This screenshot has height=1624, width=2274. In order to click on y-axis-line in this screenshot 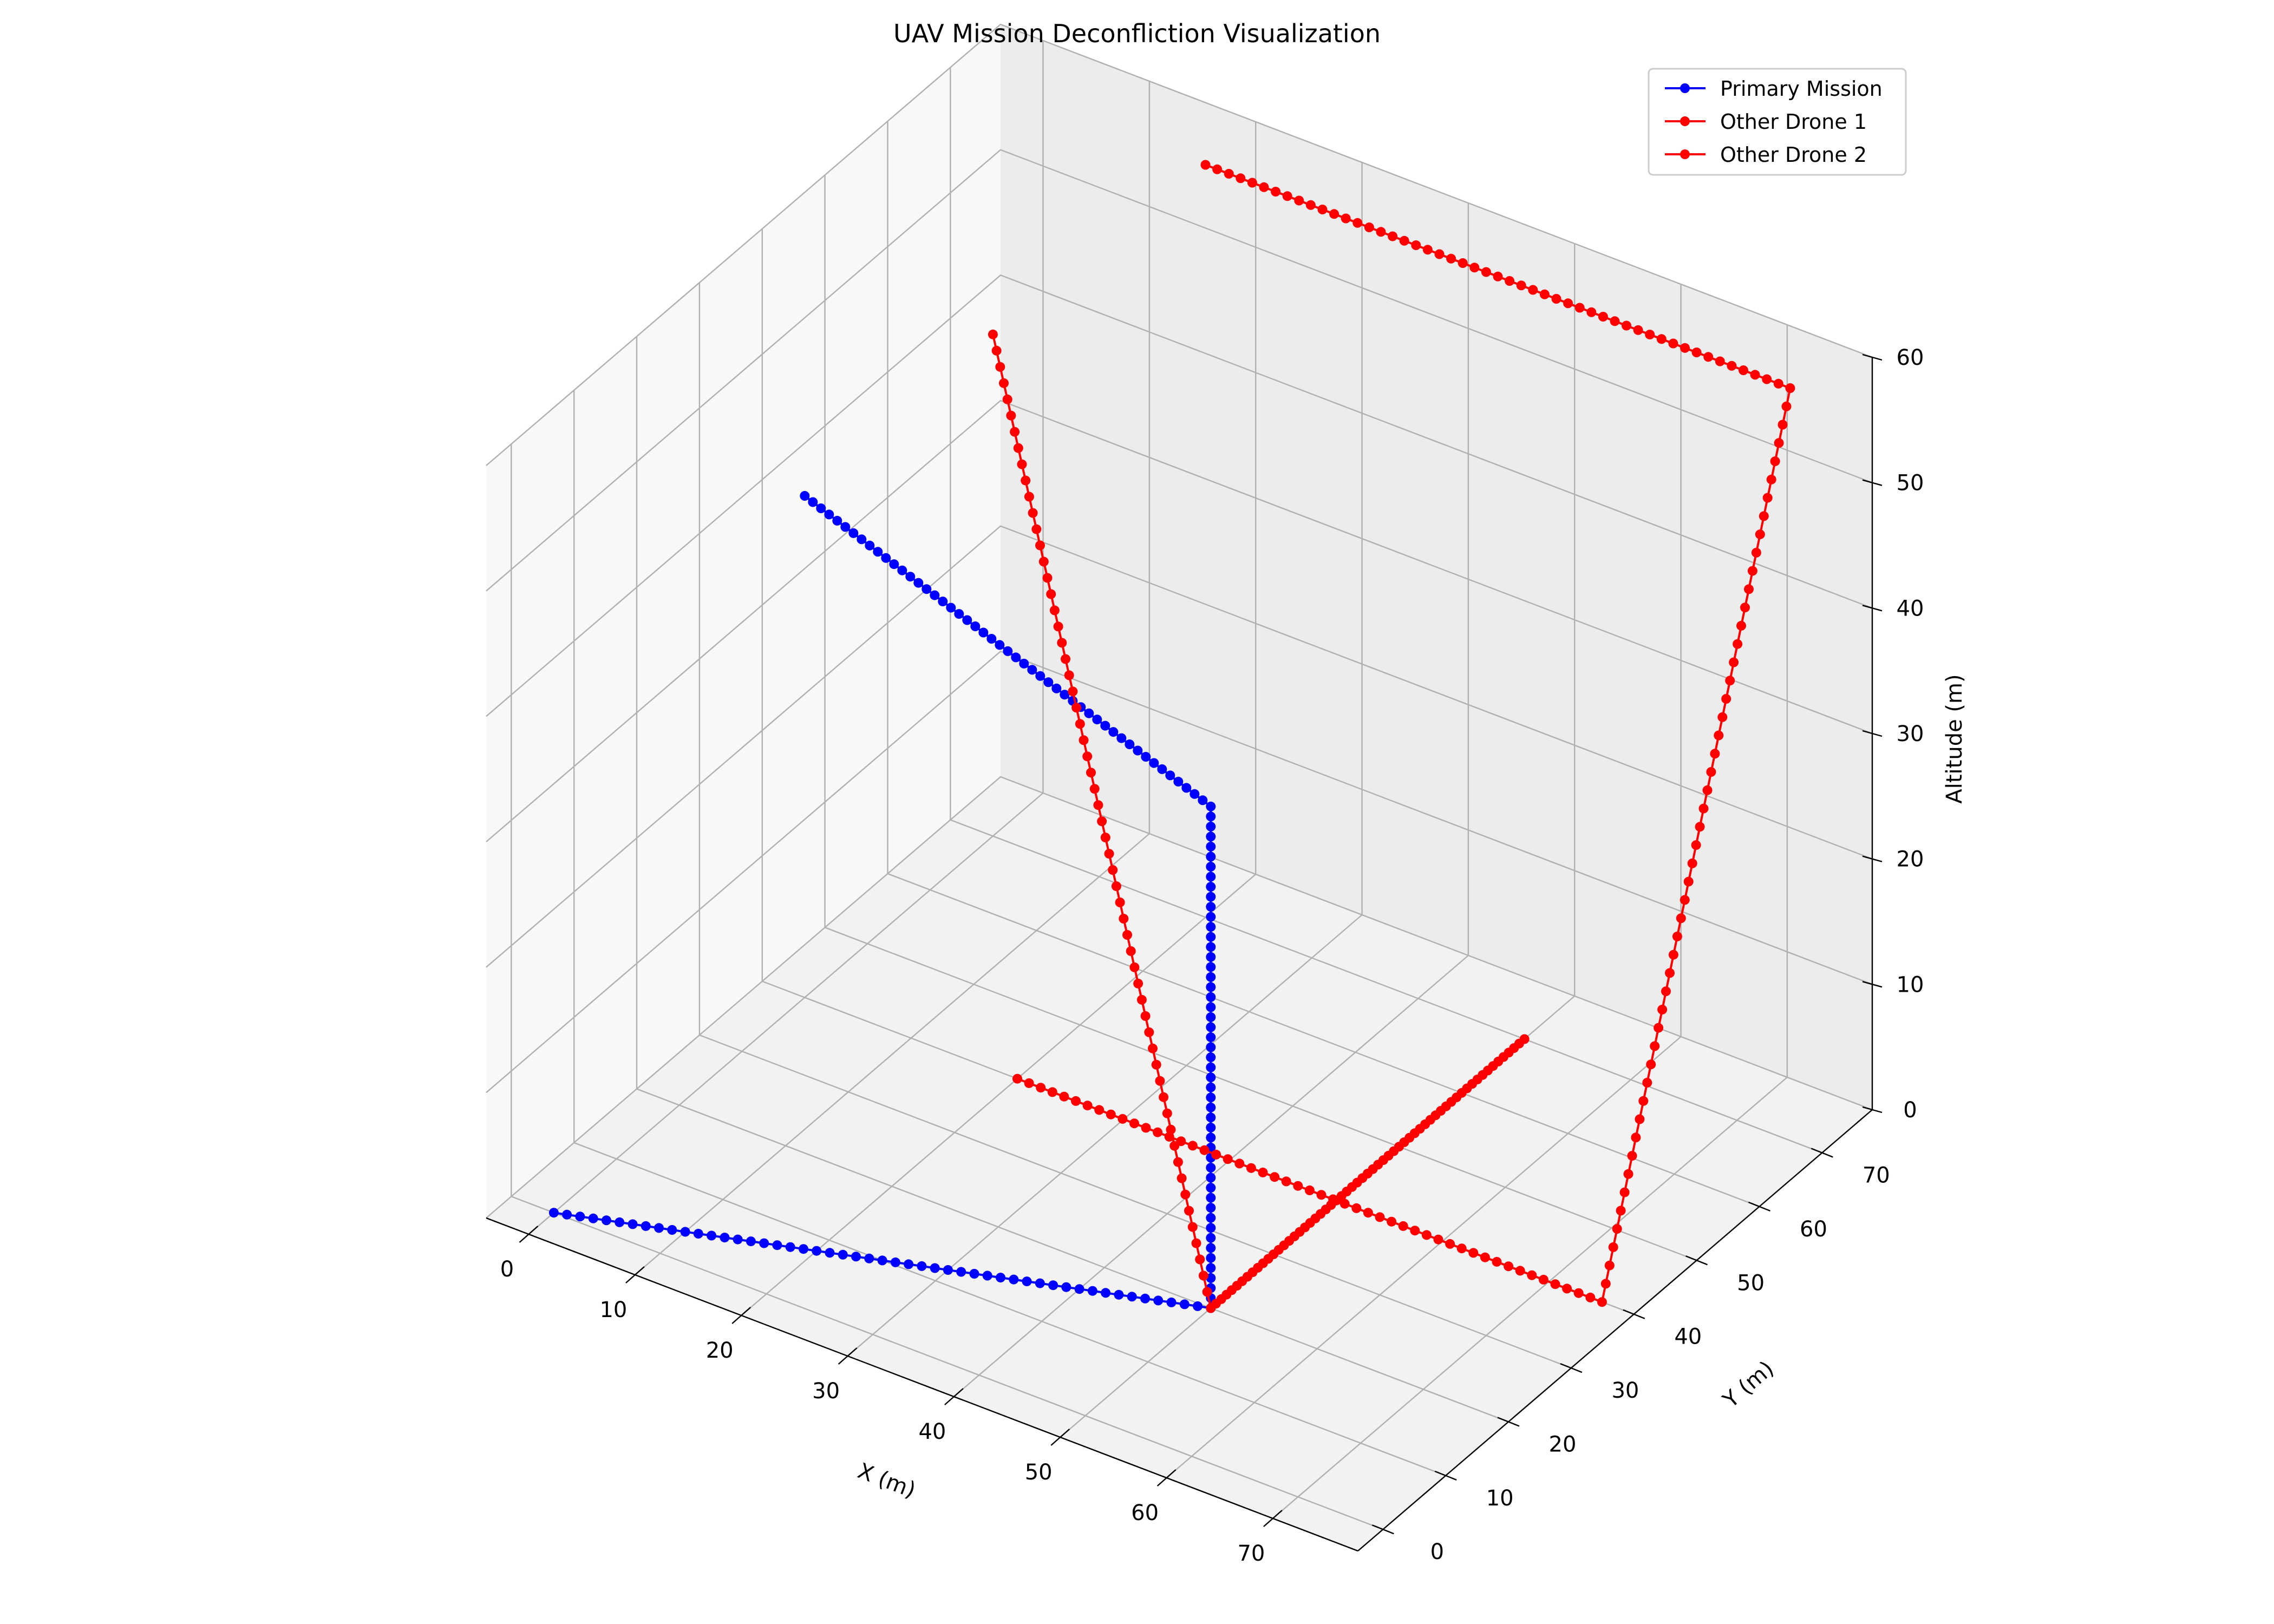, I will do `click(1615, 1330)`.